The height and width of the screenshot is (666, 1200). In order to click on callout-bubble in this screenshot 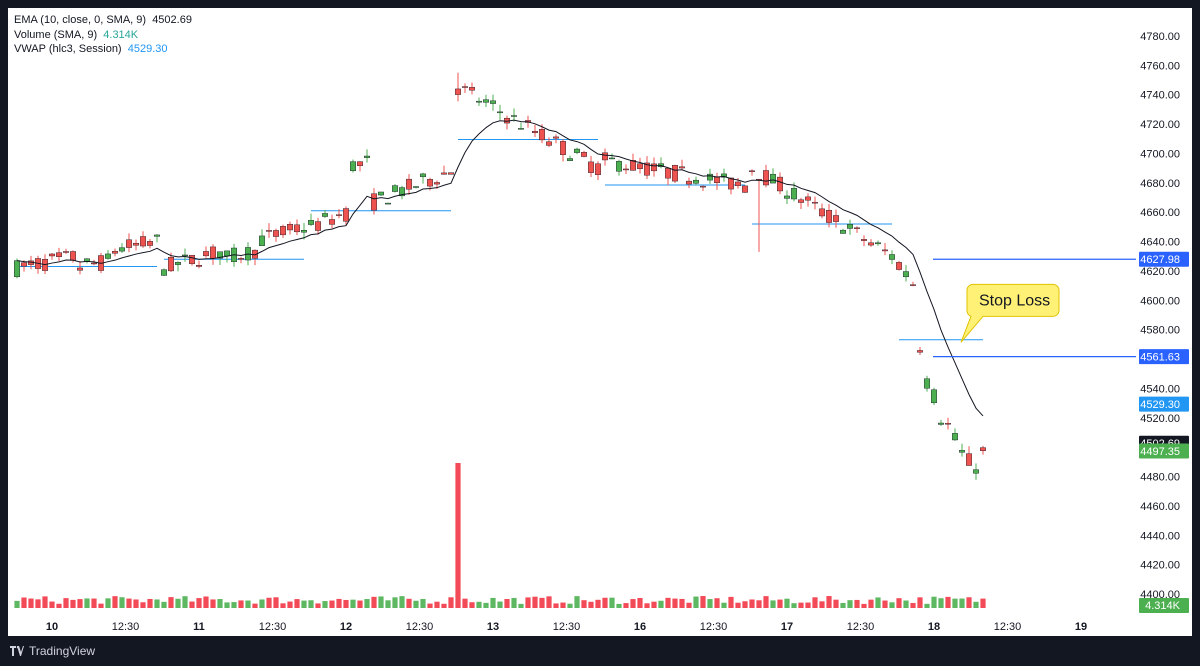, I will do `click(1010, 313)`.